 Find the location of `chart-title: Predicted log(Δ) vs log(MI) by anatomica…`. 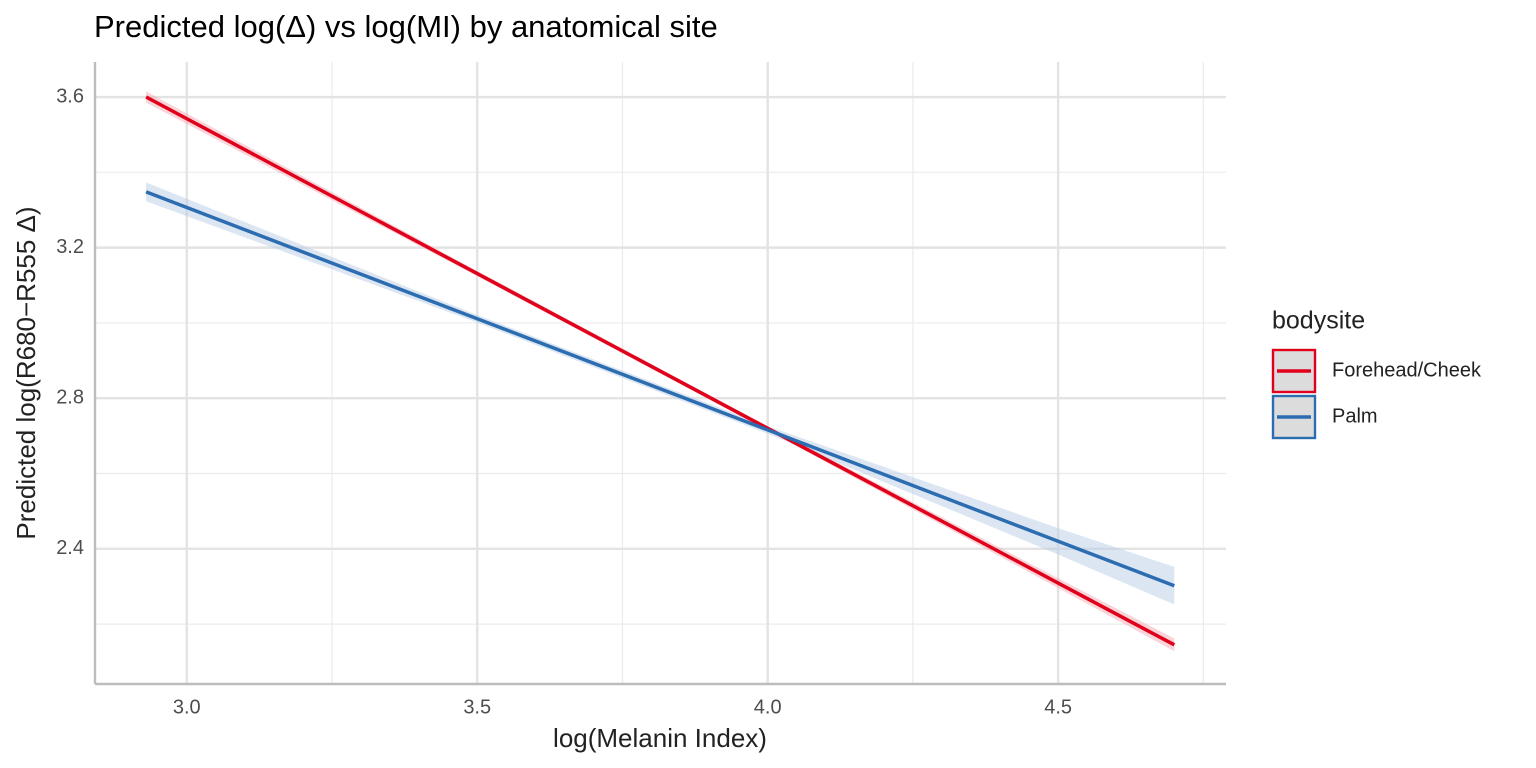

chart-title: Predicted log(Δ) vs log(MI) by anatomica… is located at coordinates (406, 26).